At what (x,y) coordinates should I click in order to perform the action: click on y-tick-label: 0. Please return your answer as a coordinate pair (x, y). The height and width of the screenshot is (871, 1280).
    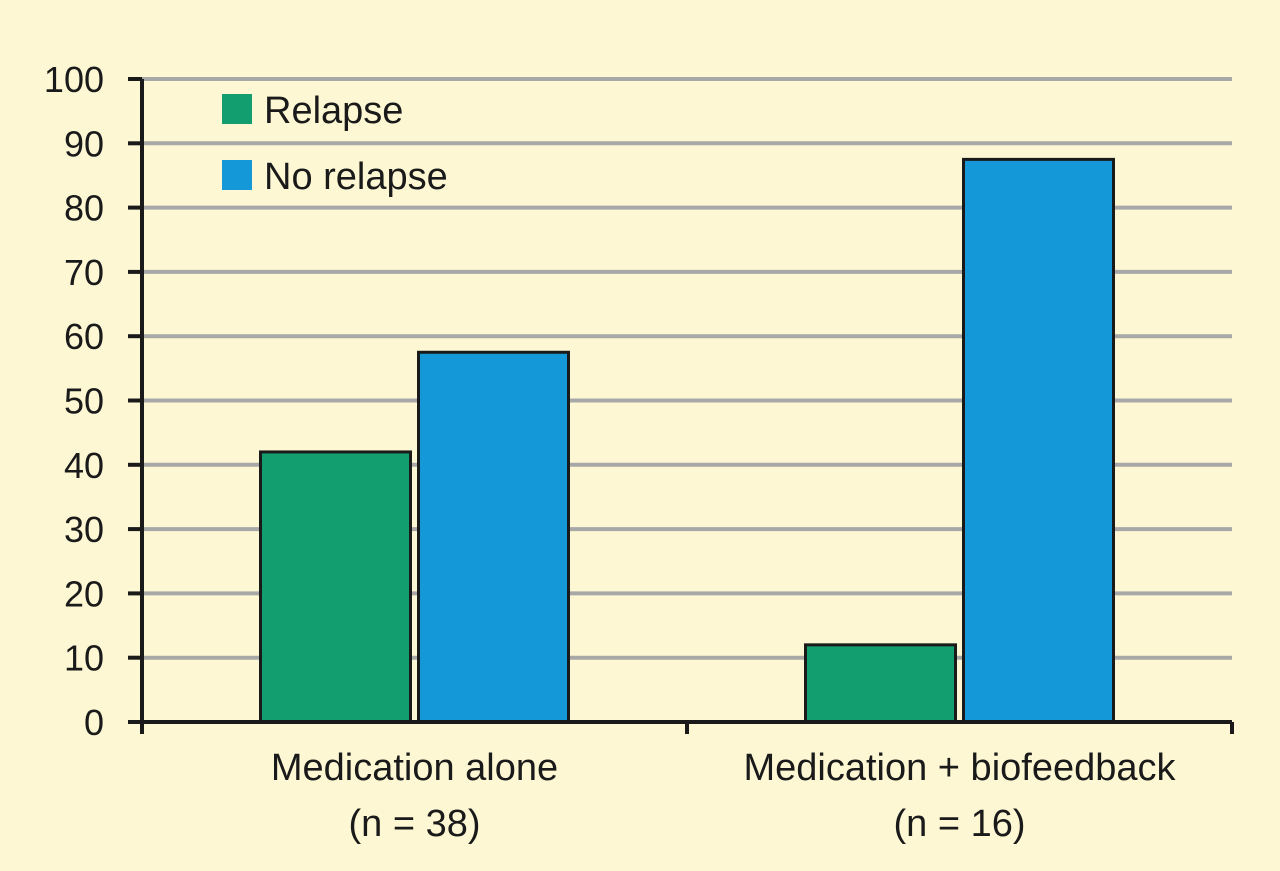
    Looking at the image, I should click on (94, 722).